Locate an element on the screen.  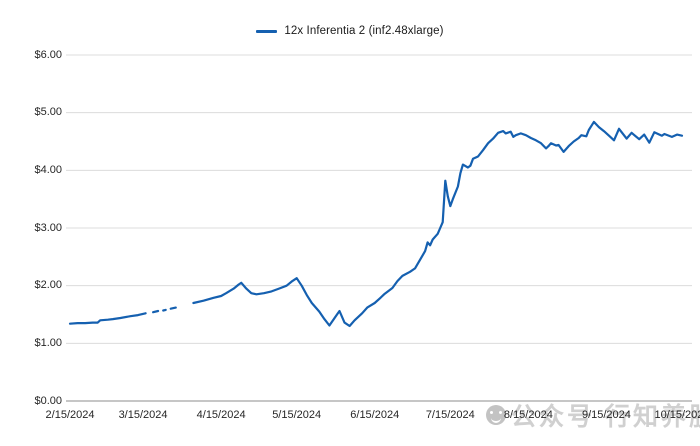
x-axis-label: 5/15/2024 is located at coordinates (297, 415).